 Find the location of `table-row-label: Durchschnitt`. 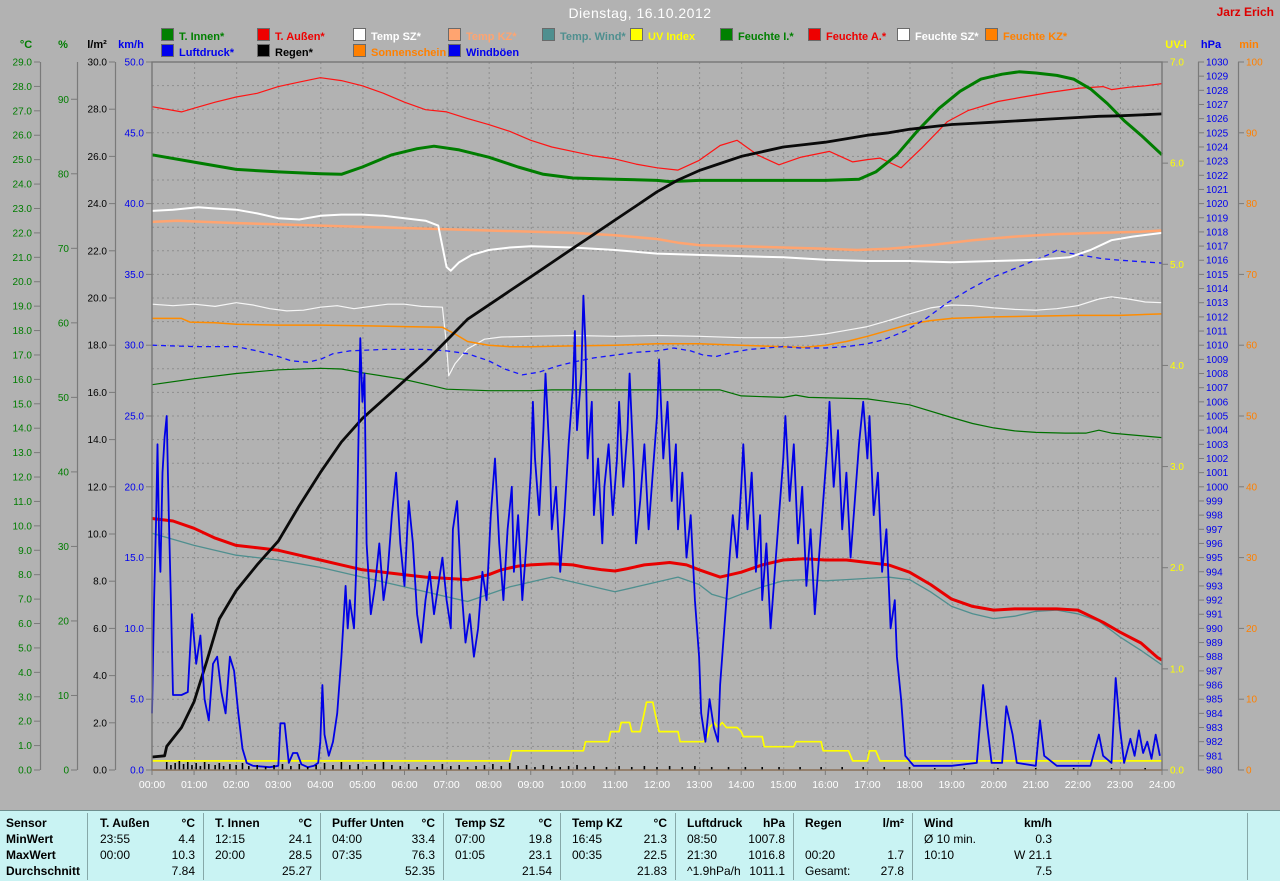

table-row-label: Durchschnitt is located at coordinates (43, 871).